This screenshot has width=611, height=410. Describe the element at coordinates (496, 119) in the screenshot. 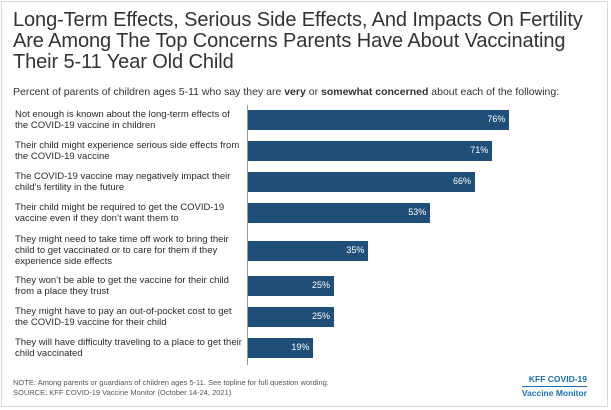

I see `bar-value-label: 76%` at that location.